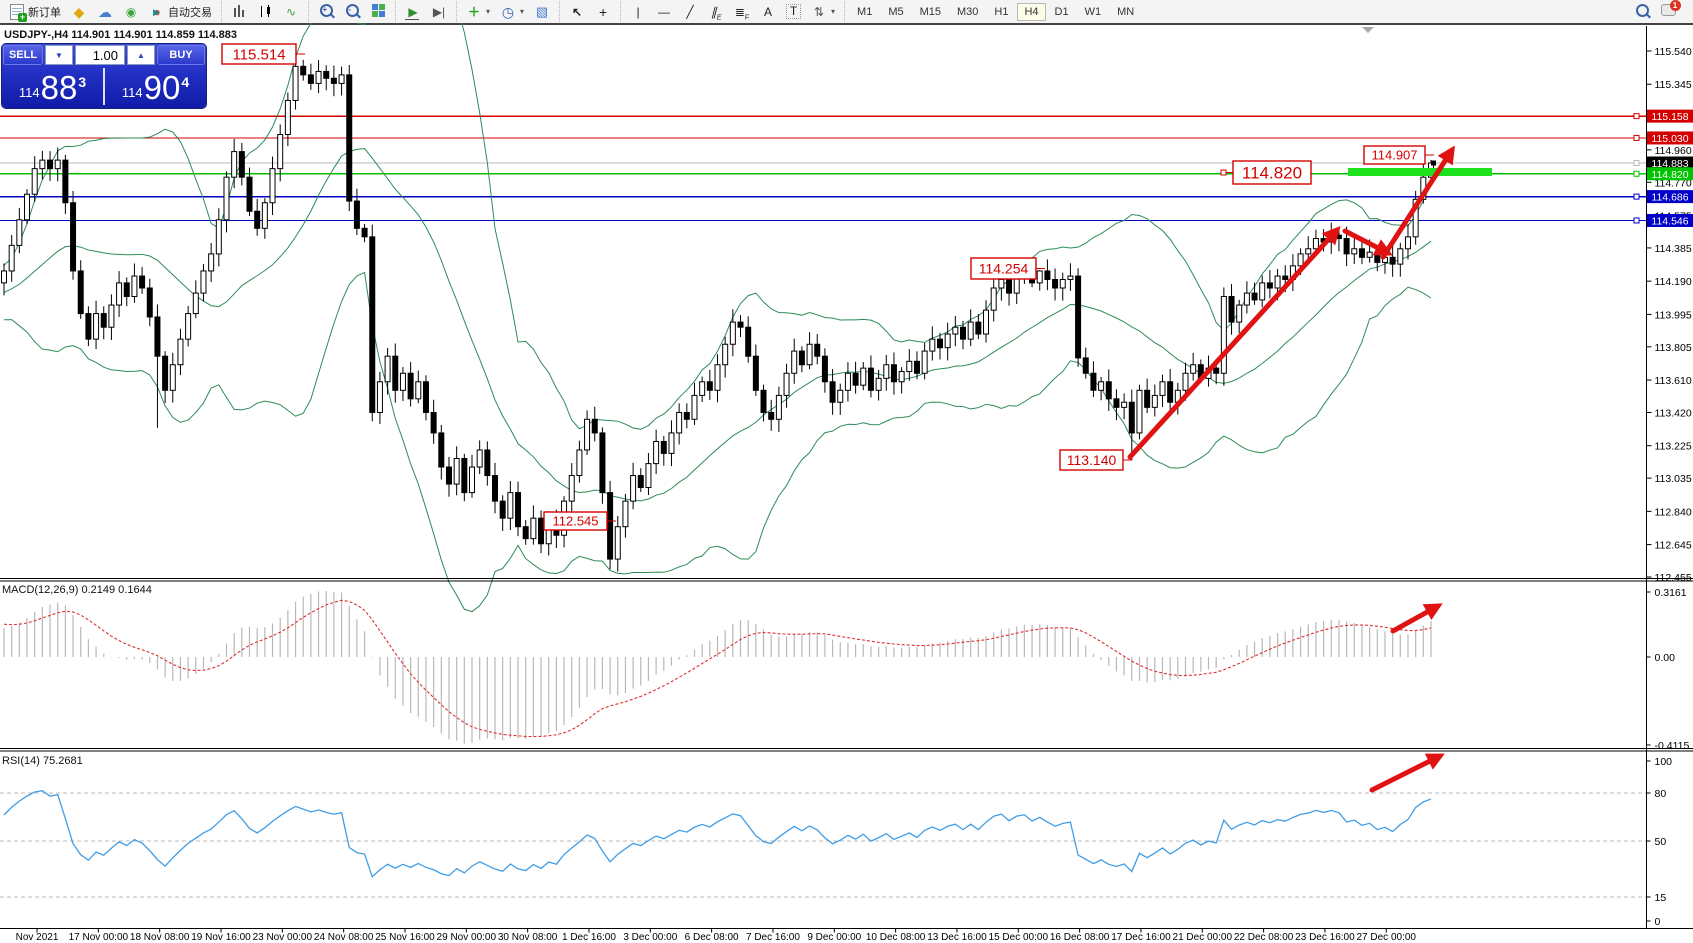  Describe the element at coordinates (52, 86) in the screenshot. I see `sell-price: 114 88 3` at that location.